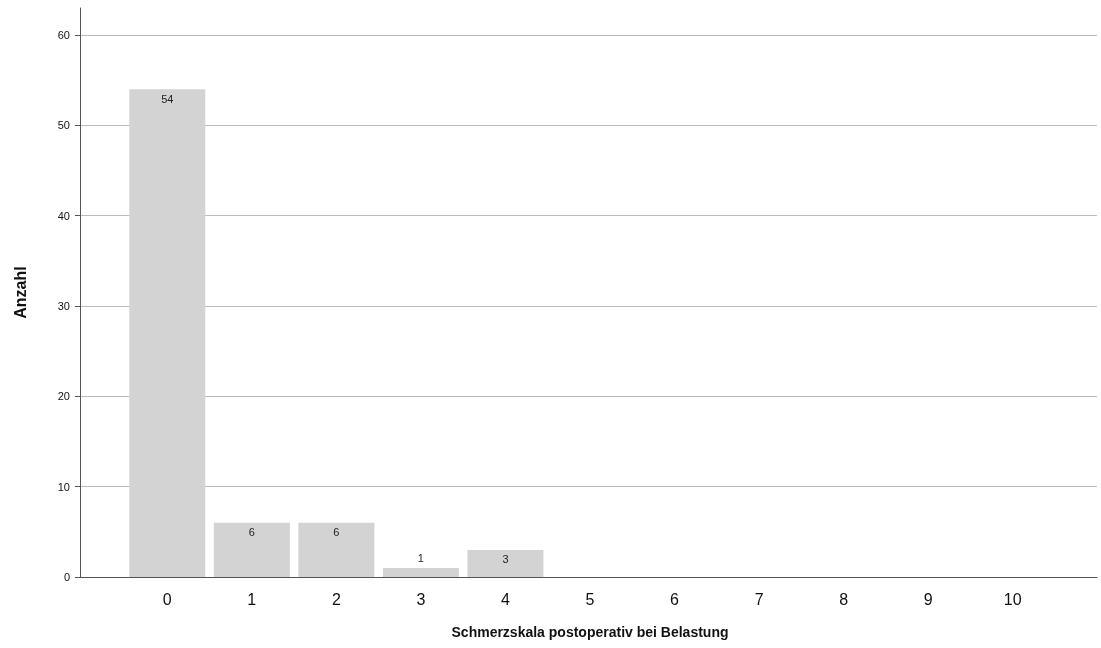 The image size is (1101, 648). What do you see at coordinates (63, 486) in the screenshot?
I see `y-tick-label: 10` at bounding box center [63, 486].